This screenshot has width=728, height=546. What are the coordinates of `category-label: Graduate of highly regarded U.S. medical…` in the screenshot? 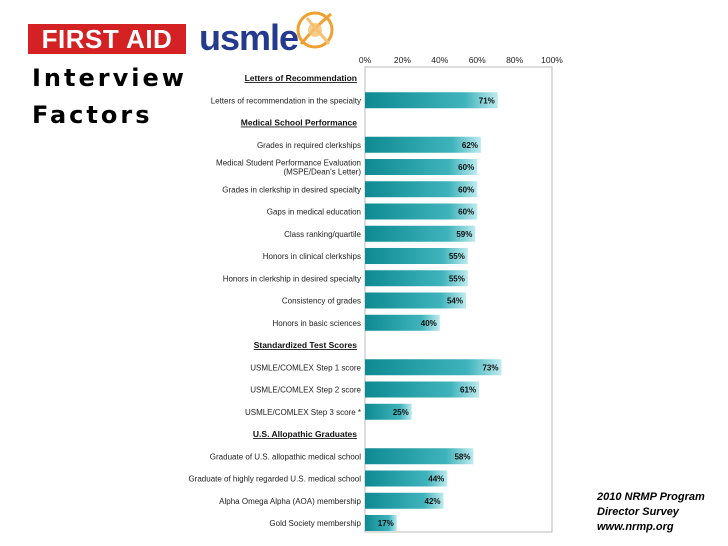 It's located at (274, 479).